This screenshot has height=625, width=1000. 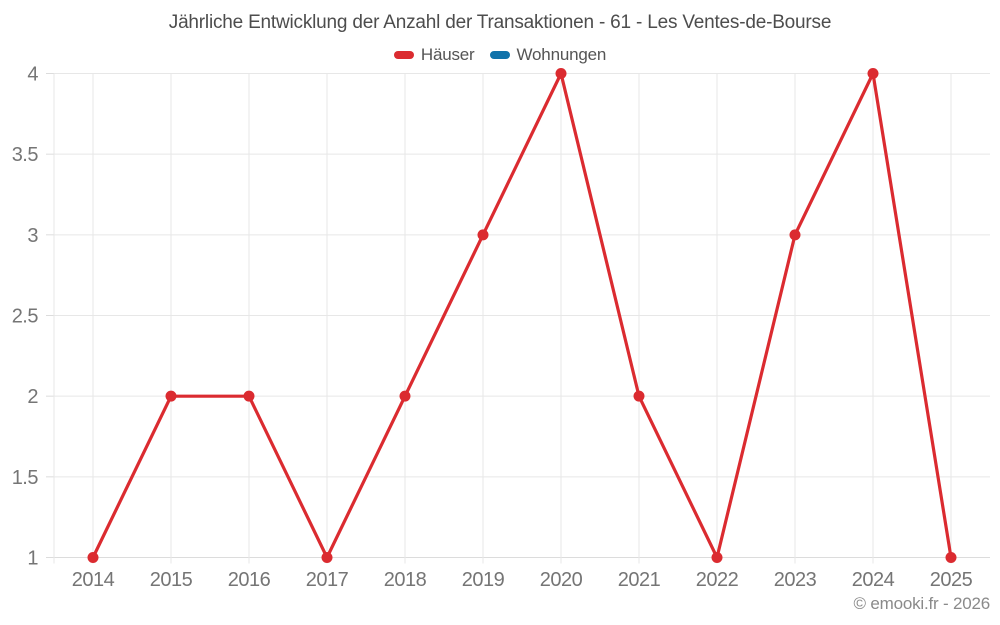 What do you see at coordinates (561, 73) in the screenshot?
I see `data-point-2020` at bounding box center [561, 73].